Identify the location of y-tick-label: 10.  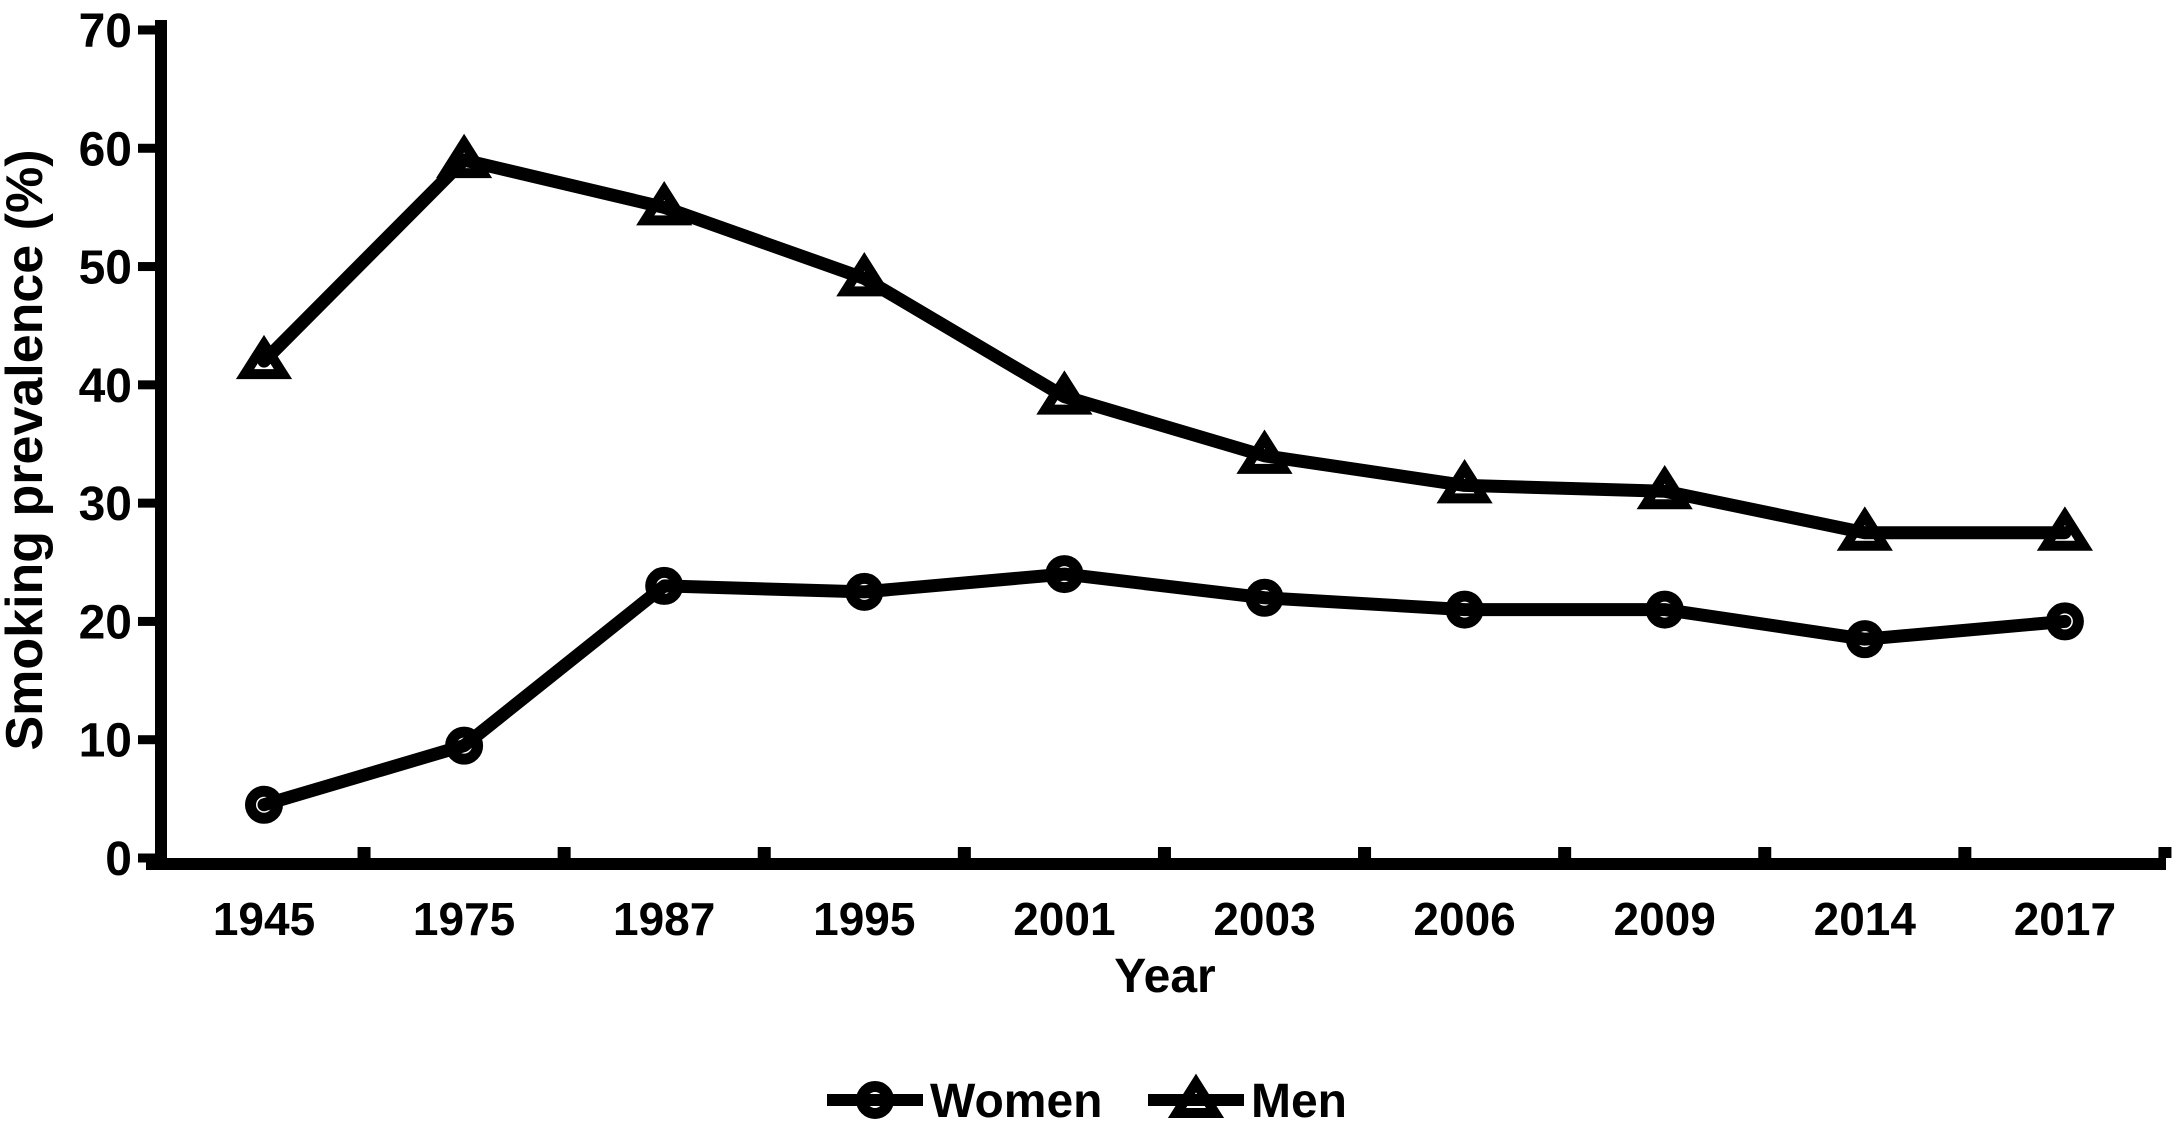
(105, 741).